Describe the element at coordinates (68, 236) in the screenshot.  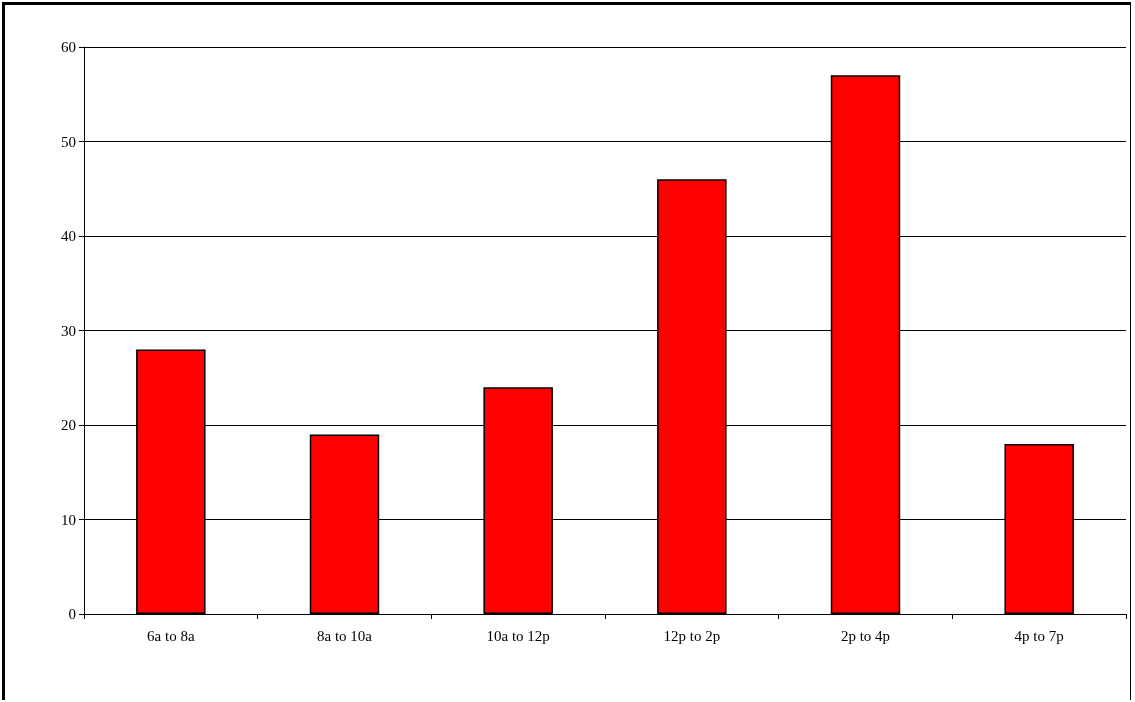
I see `y-tick-label: 40` at that location.